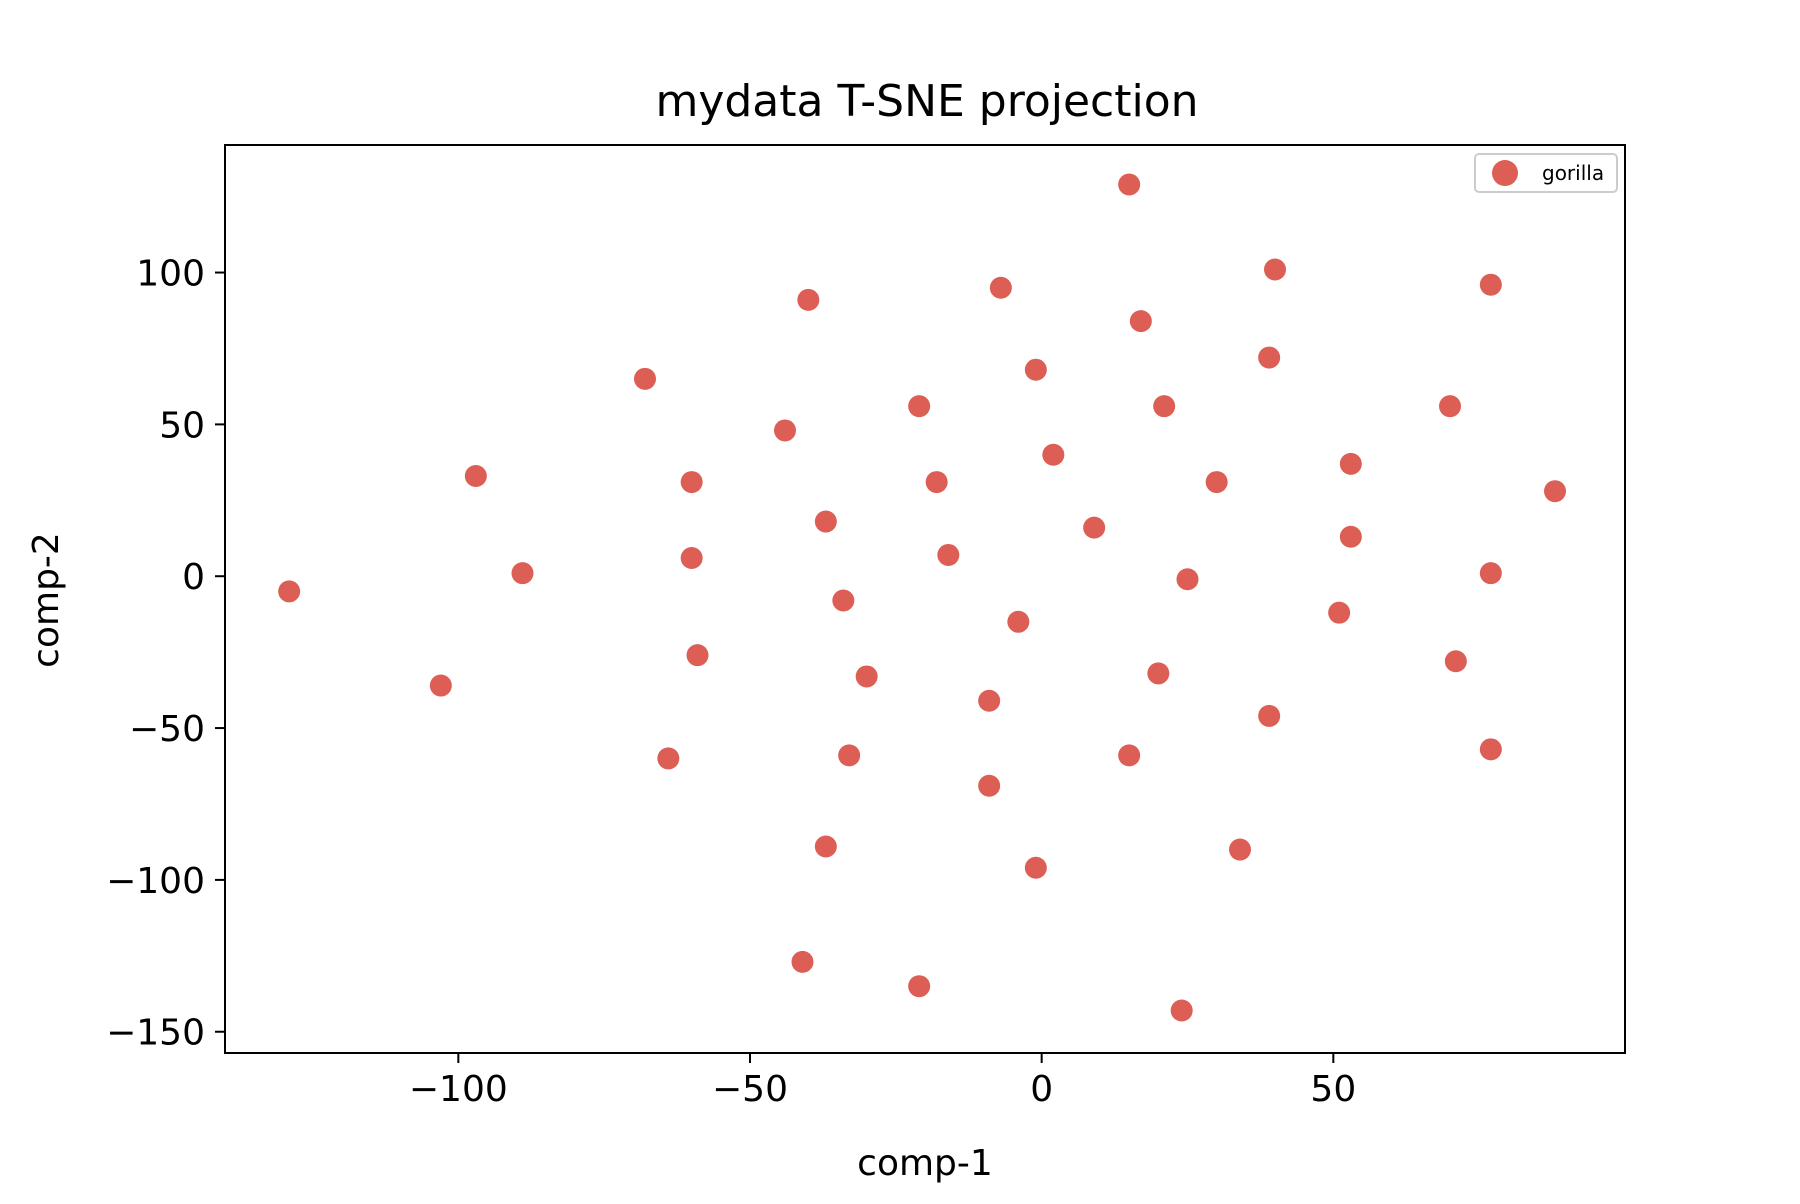 This screenshot has height=1204, width=1800. I want to click on y-tick-label: 100, so click(170, 274).